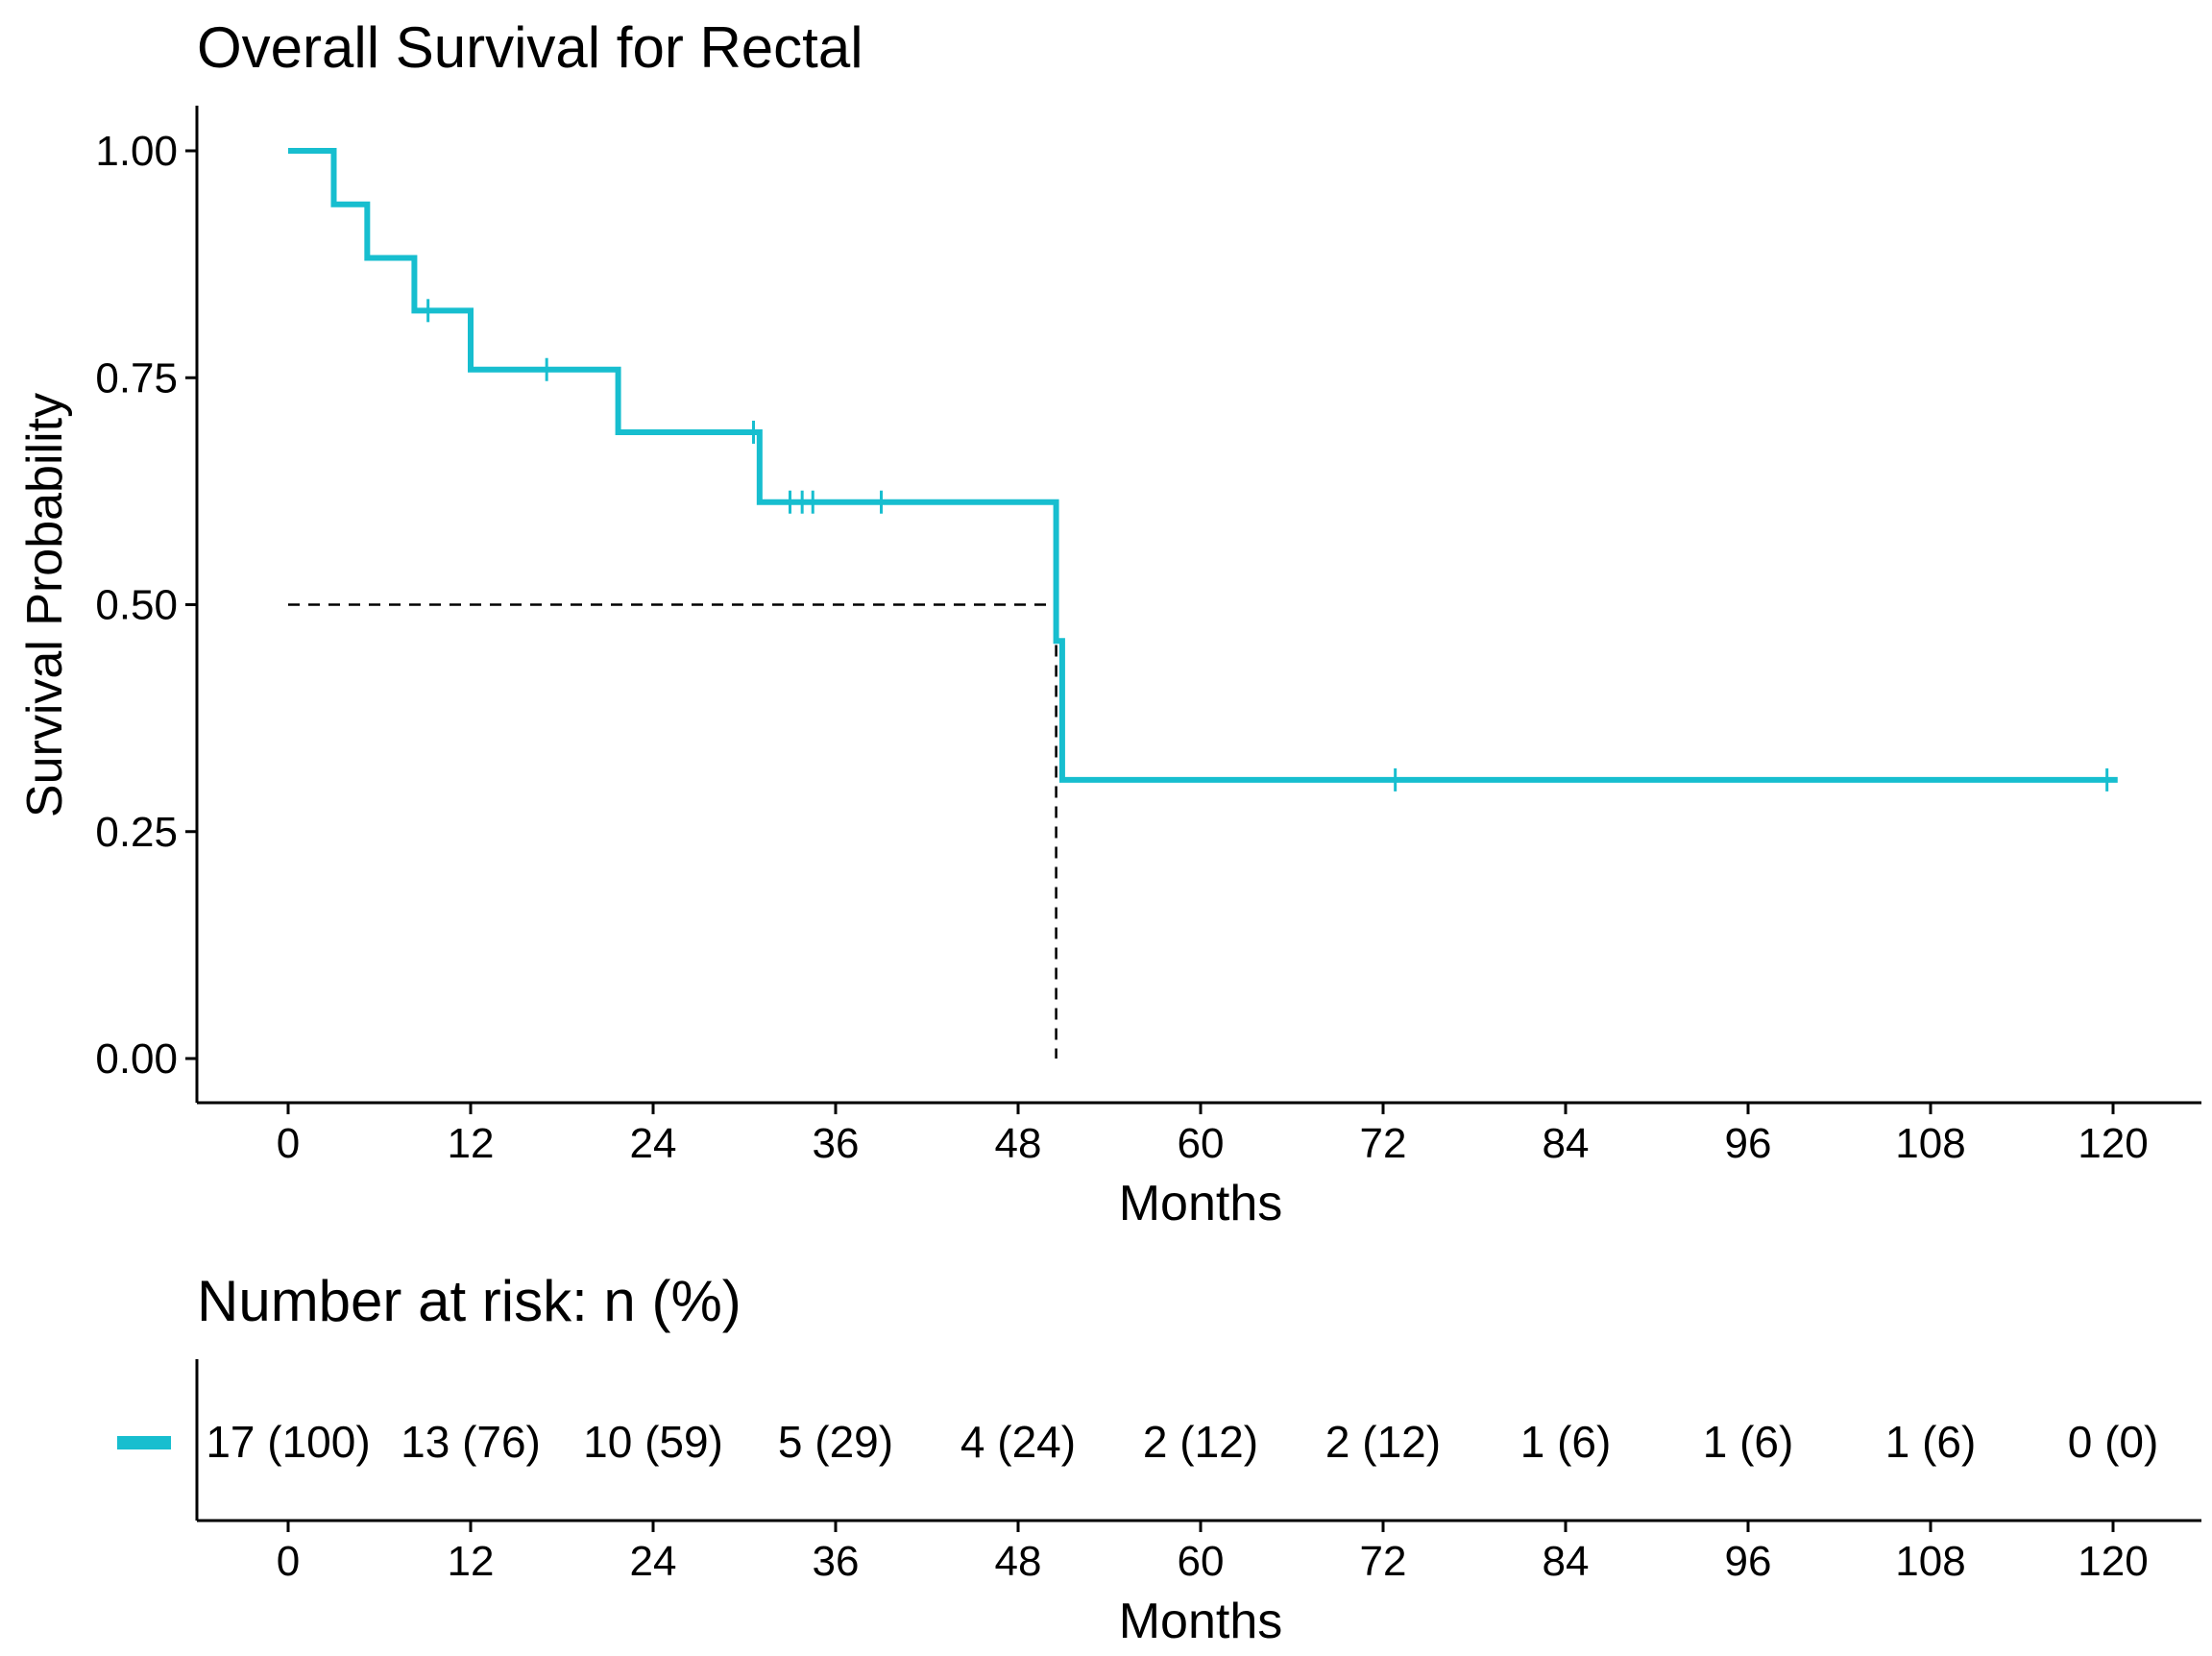  Describe the element at coordinates (1201, 1143) in the screenshot. I see `x-tick-label: 60` at that location.